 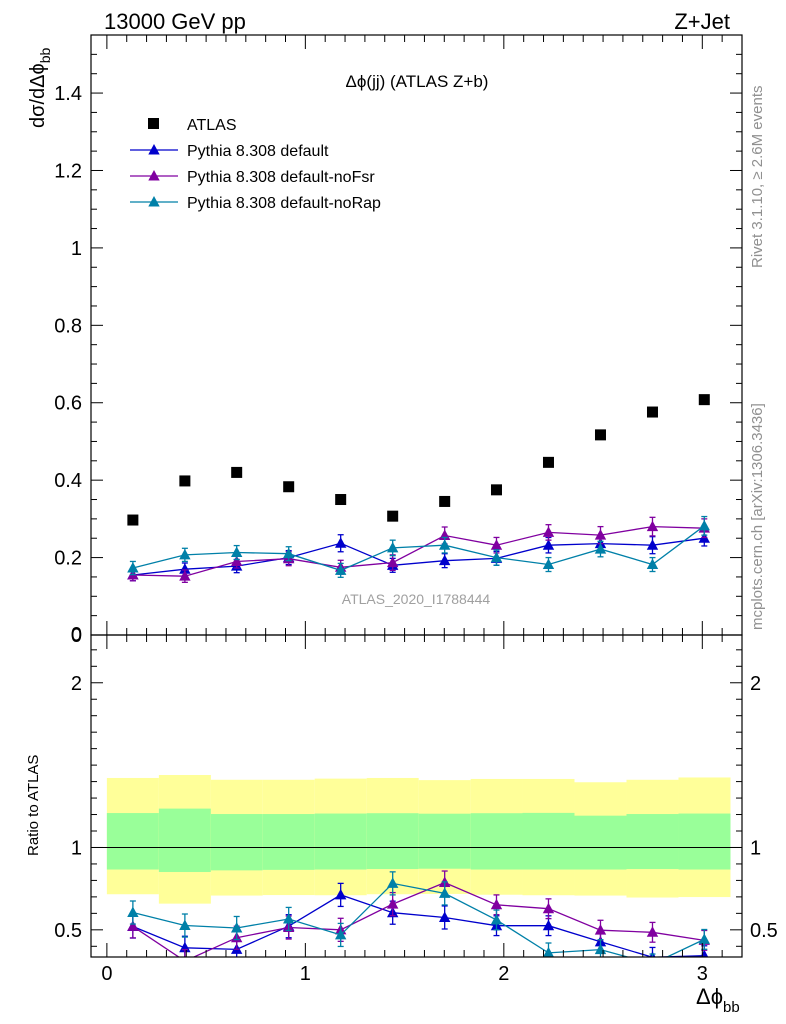 What do you see at coordinates (68, 326) in the screenshot?
I see `main-y-tick-label: 0.8` at bounding box center [68, 326].